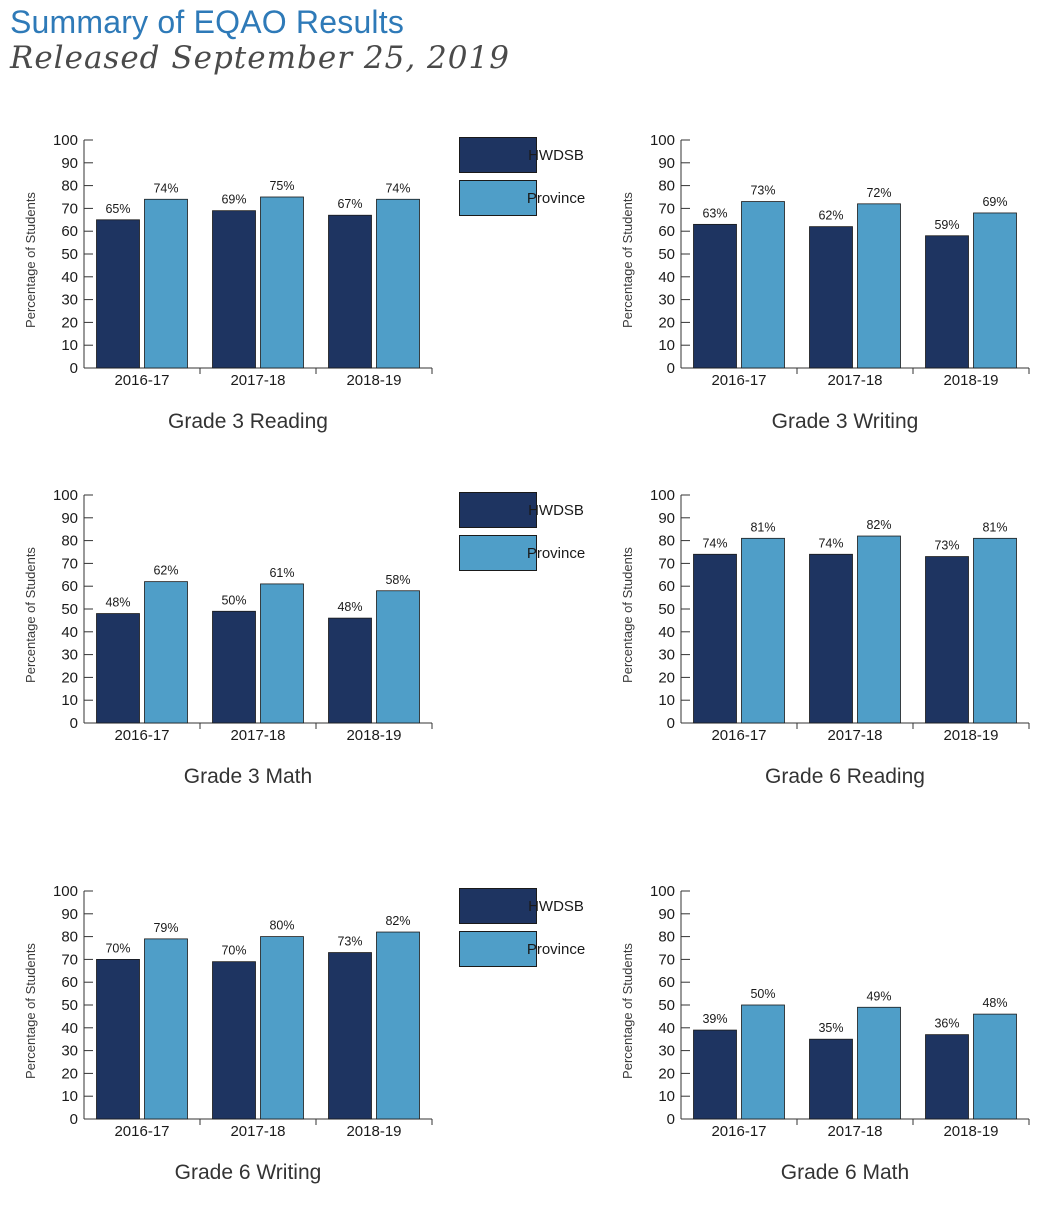  I want to click on data-label: 73%, so click(762, 191).